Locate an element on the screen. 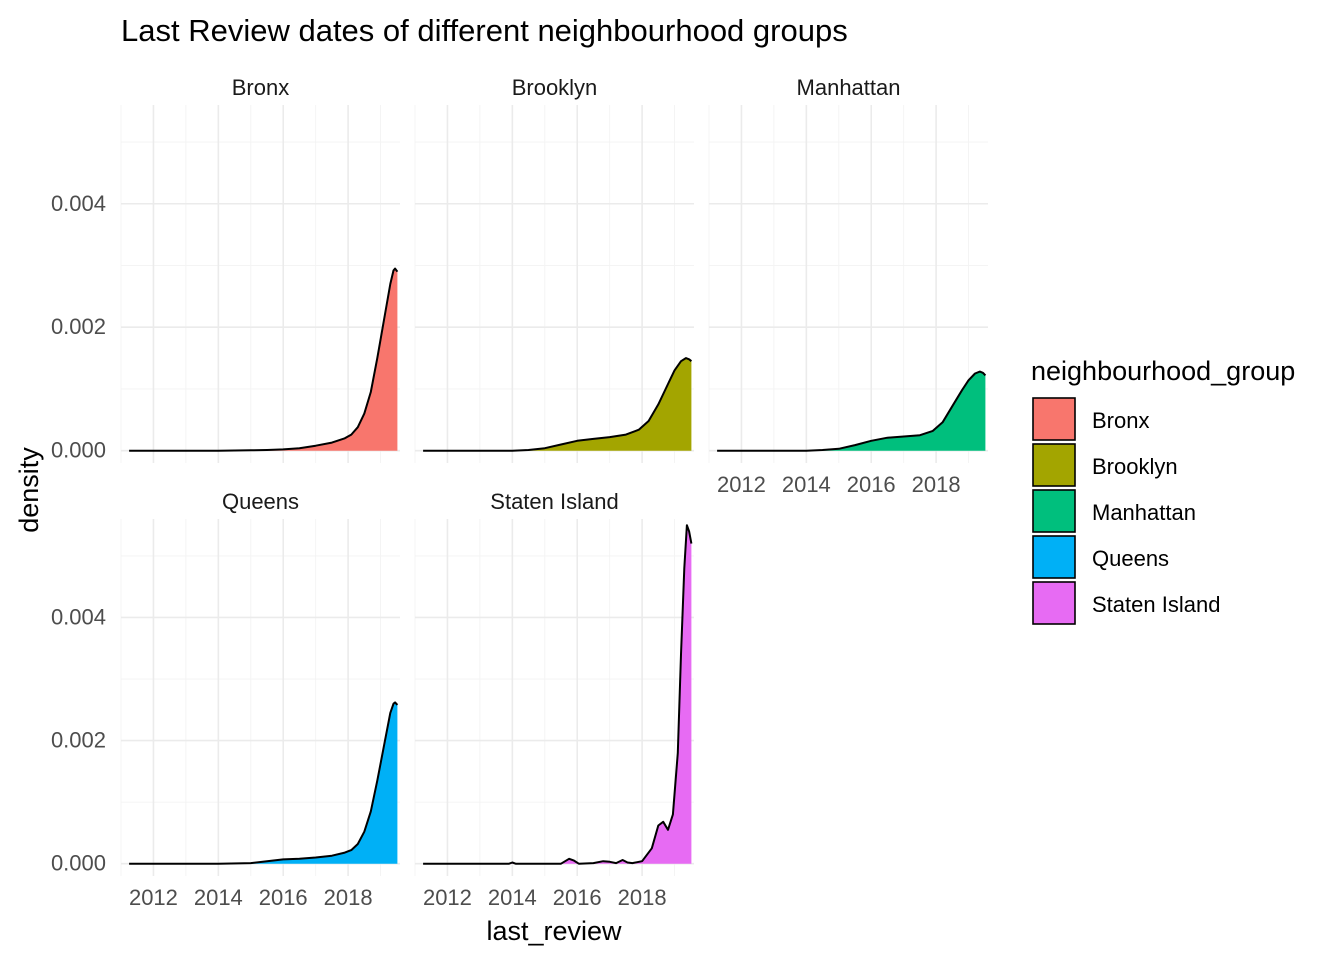 The height and width of the screenshot is (965, 1344). panel-bronx: Bronx 0.000 0.002 0.004 is located at coordinates (225, 269).